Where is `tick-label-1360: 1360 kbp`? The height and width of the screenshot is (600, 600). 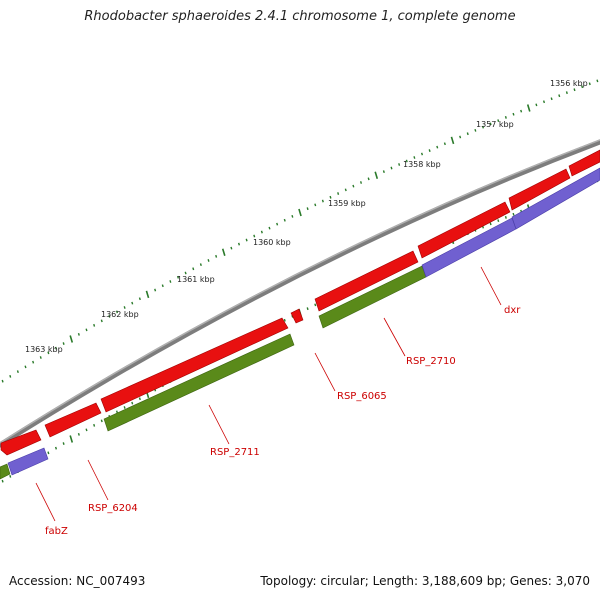 tick-label-1360: 1360 kbp is located at coordinates (272, 242).